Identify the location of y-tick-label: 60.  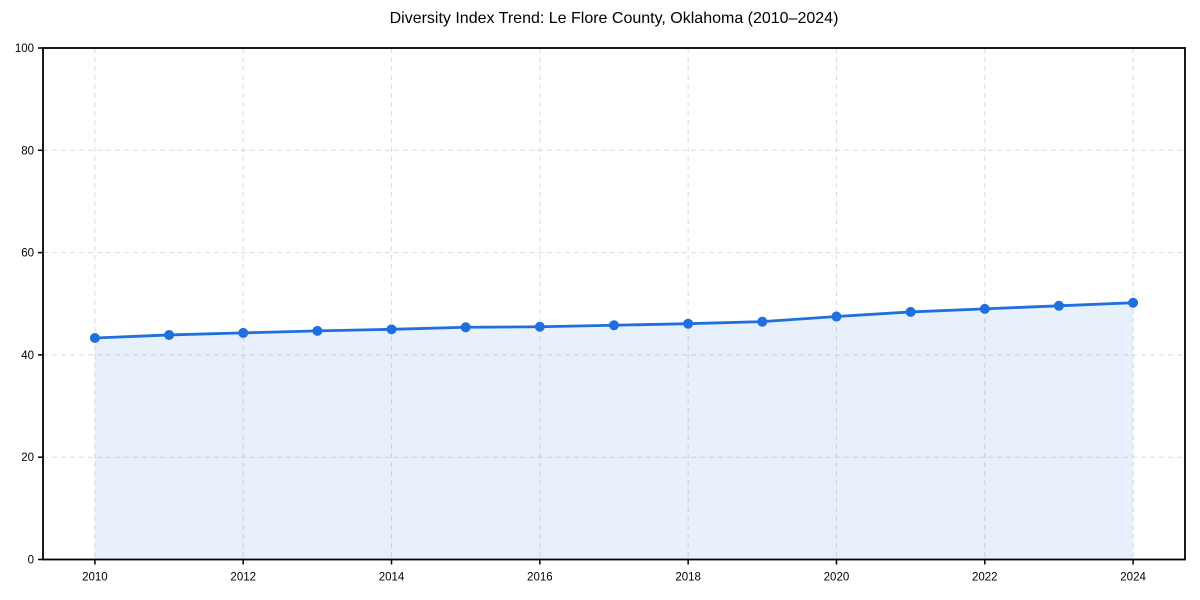
(27, 254).